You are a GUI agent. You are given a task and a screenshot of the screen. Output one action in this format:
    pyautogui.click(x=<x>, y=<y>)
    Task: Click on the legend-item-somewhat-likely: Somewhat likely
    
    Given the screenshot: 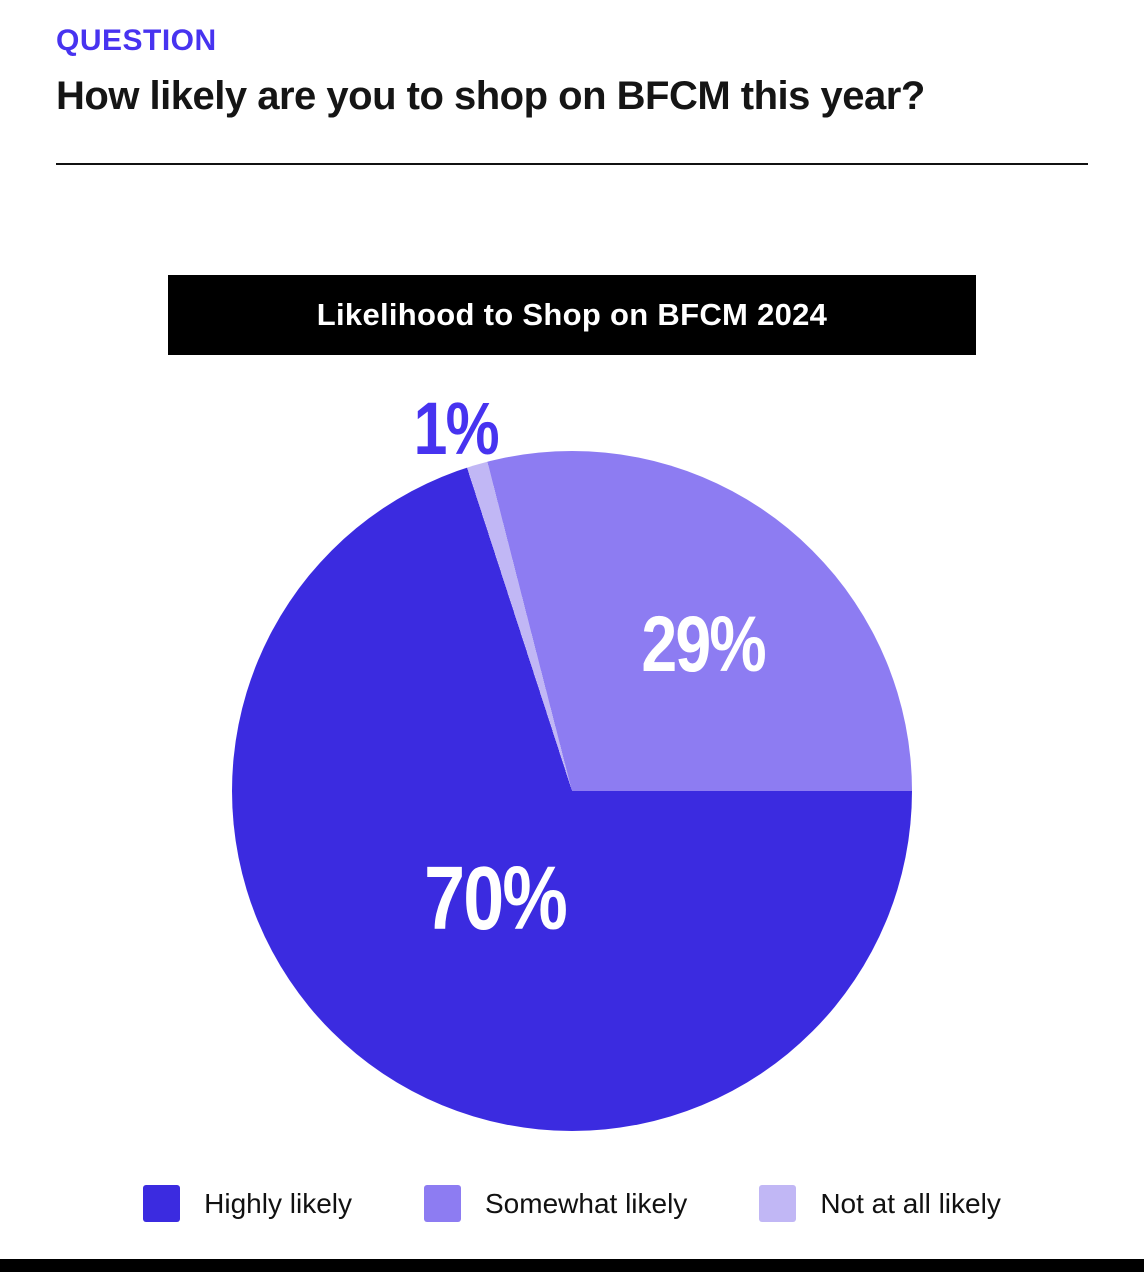 What is the action you would take?
    pyautogui.click(x=555, y=1203)
    